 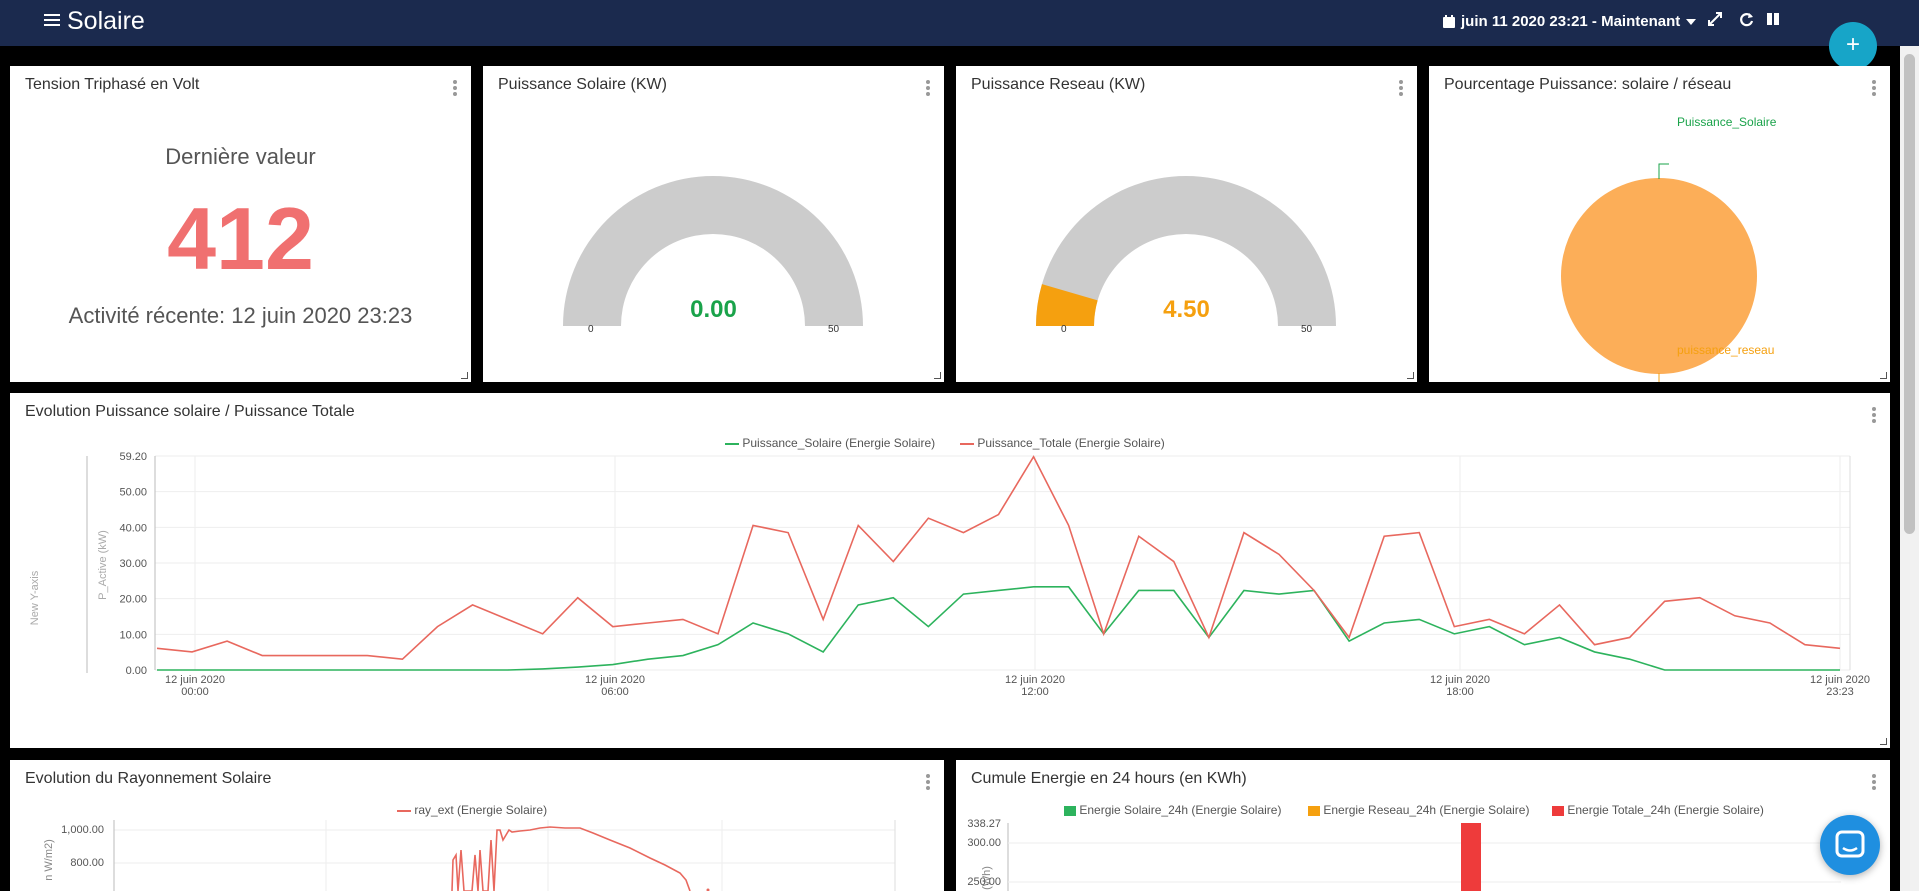 I want to click on series-line-solar, so click(x=998, y=628).